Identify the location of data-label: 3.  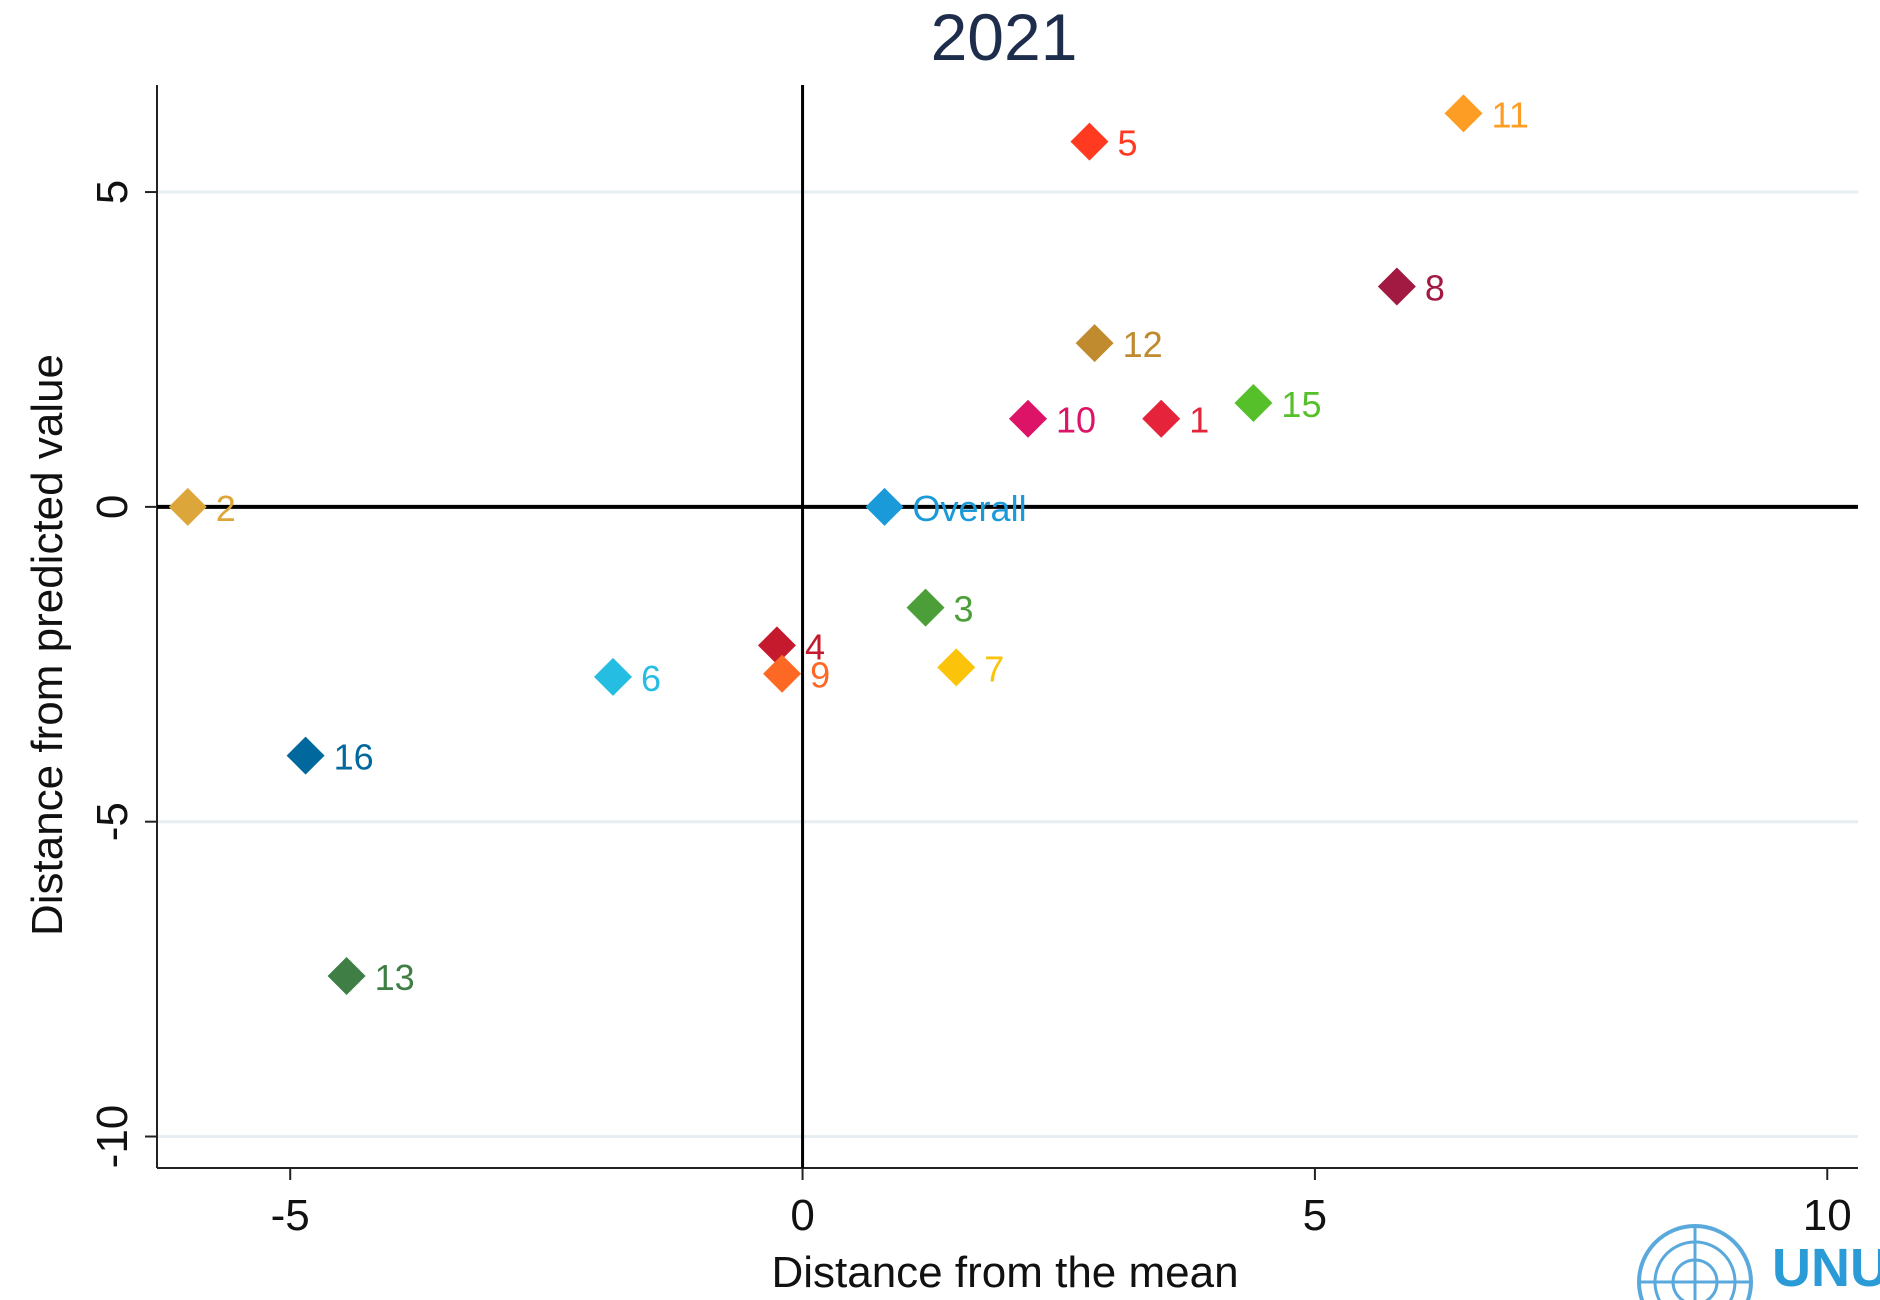
(964, 609).